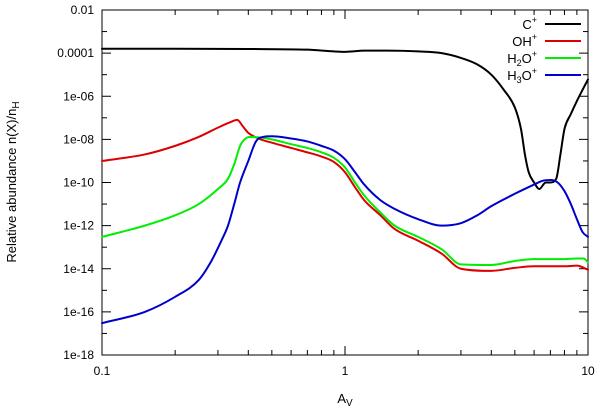  Describe the element at coordinates (544, 50) in the screenshot. I see `legend: C+OH+H2O+H3O+` at that location.